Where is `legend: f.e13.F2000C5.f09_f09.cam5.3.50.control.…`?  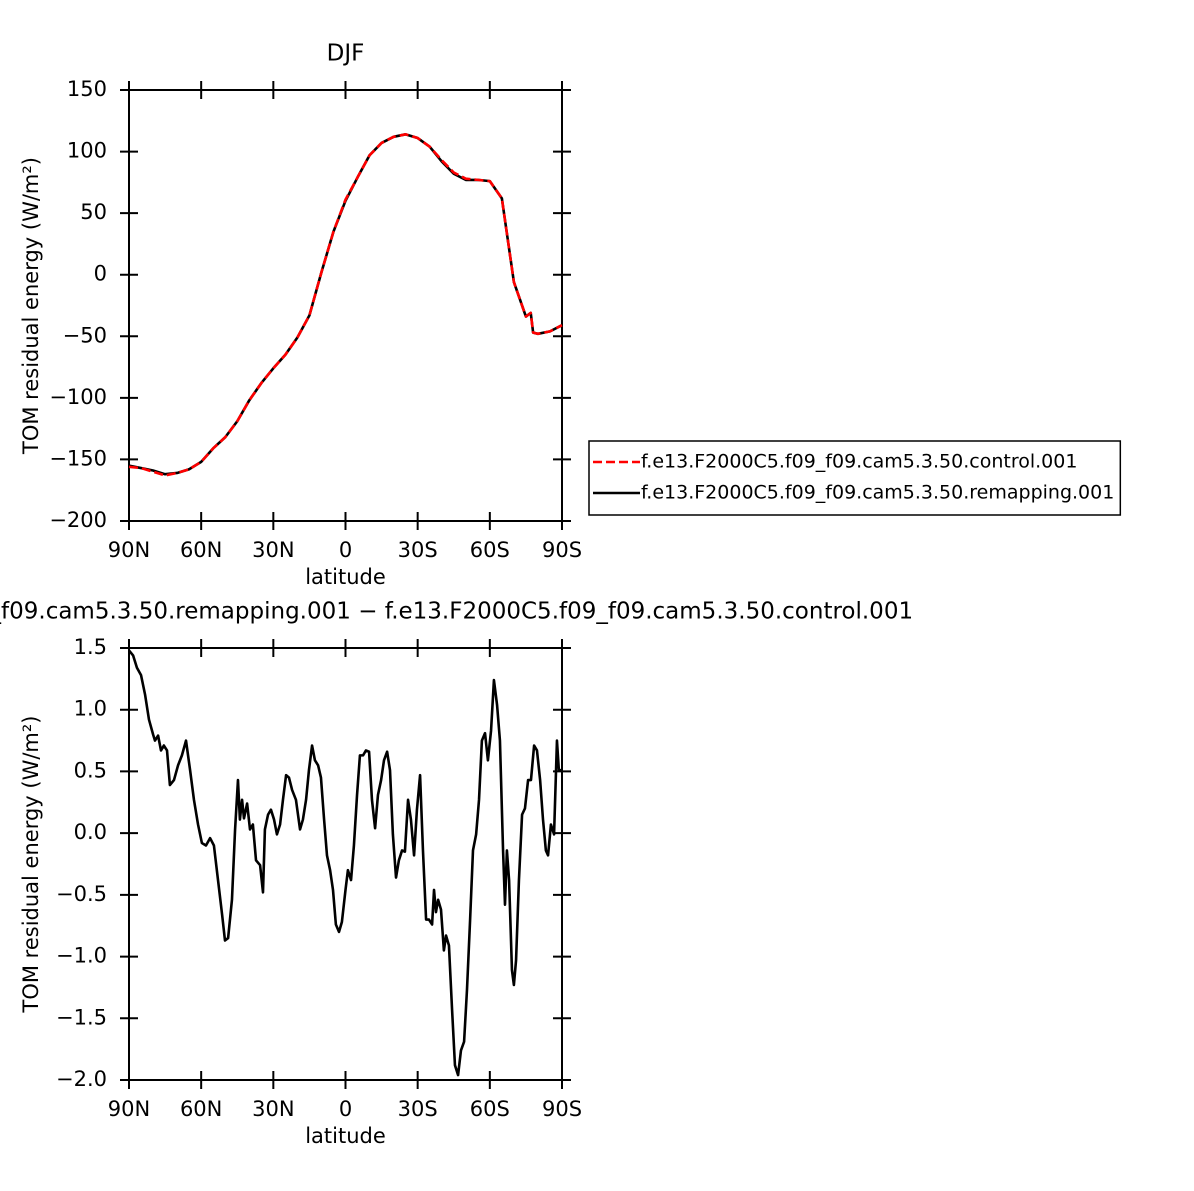 legend: f.e13.F2000C5.f09_f09.cam5.3.50.control.… is located at coordinates (855, 478).